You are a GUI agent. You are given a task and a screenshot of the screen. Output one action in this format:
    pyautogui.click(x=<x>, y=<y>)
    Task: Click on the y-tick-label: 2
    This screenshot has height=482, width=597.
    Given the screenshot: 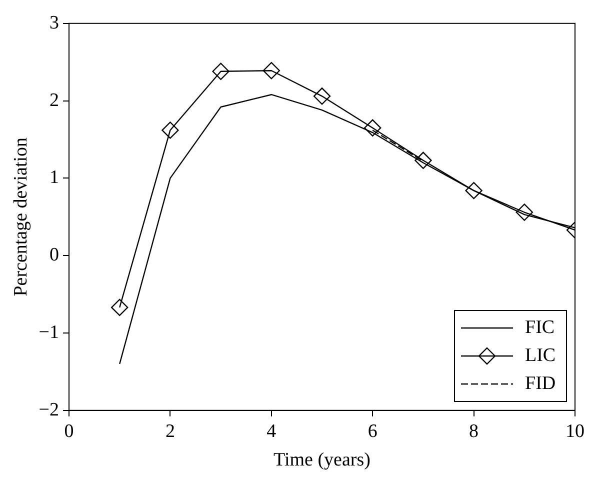 What is the action you would take?
    pyautogui.click(x=55, y=100)
    